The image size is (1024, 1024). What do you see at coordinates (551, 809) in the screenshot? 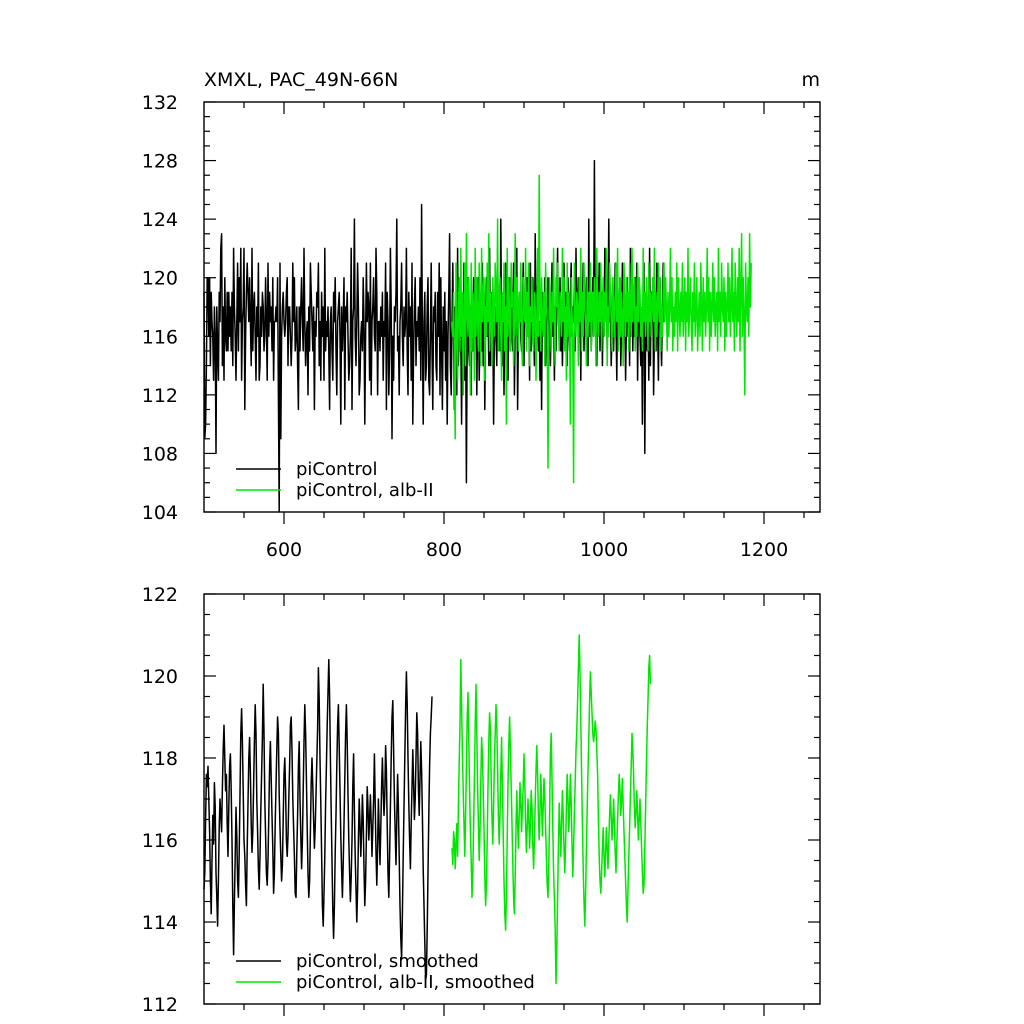
I see `bottom-series-line-picontrol-alb-ii-smoothed` at bounding box center [551, 809].